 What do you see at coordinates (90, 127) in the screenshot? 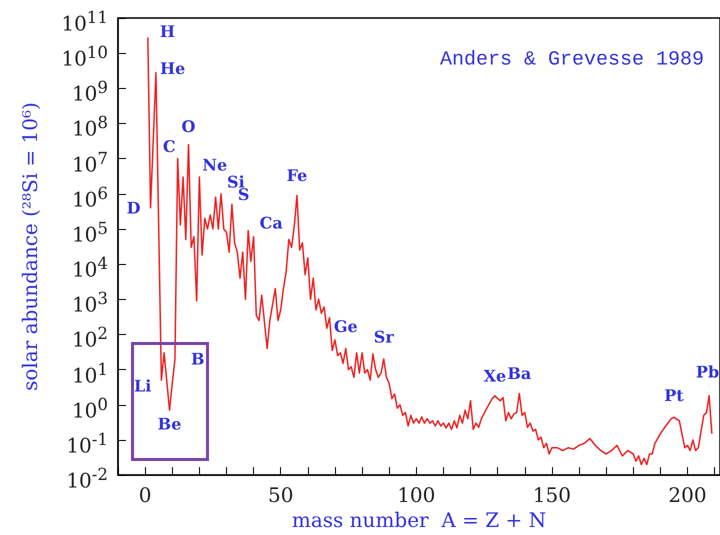
I see `y-tick-label: 10$^{8}$` at bounding box center [90, 127].